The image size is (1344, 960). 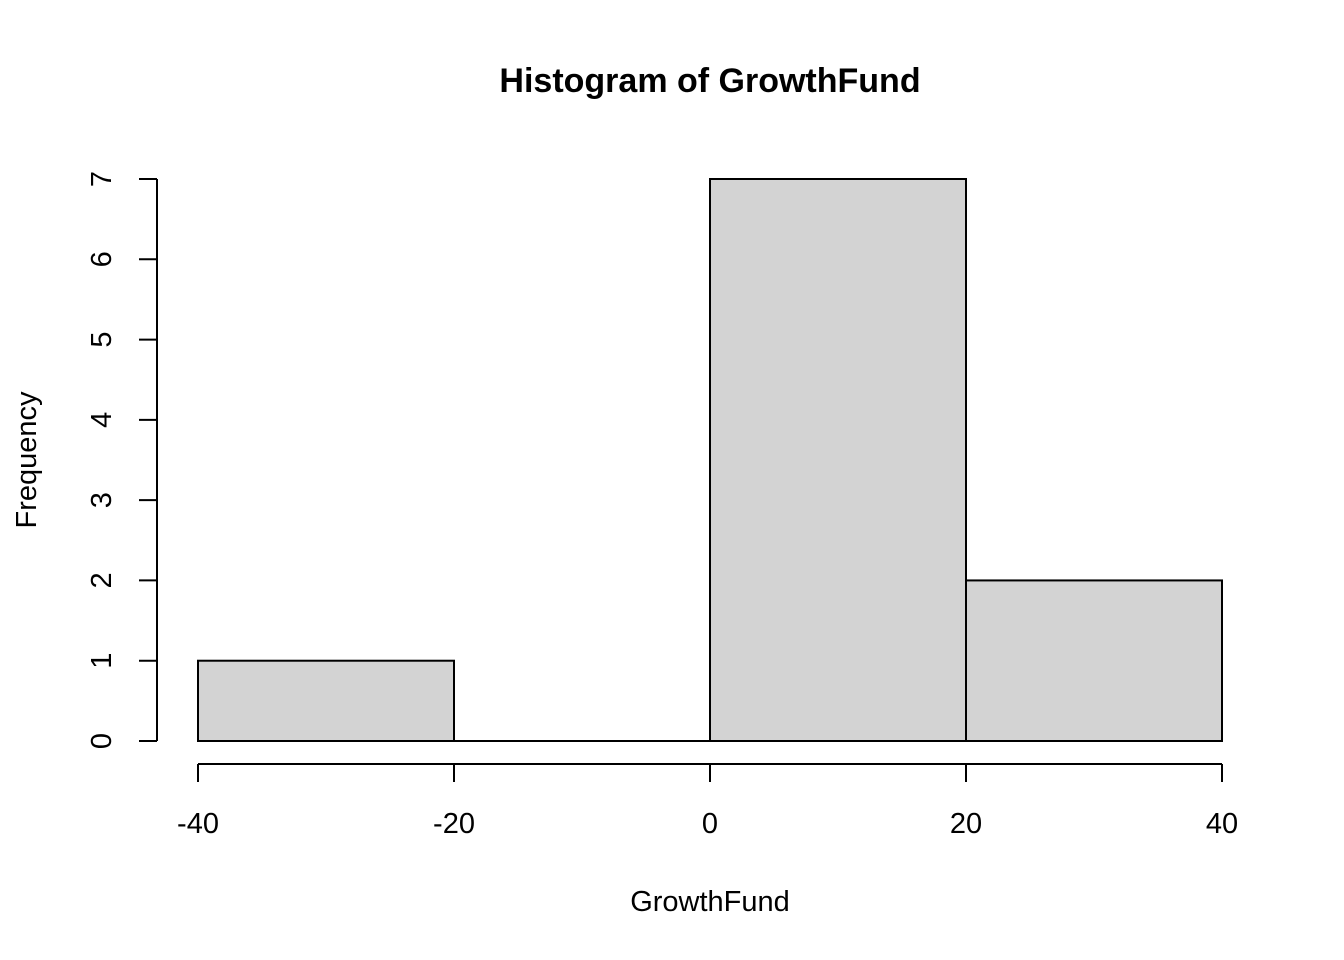 I want to click on x-tick-label-1: -20, so click(x=454, y=824).